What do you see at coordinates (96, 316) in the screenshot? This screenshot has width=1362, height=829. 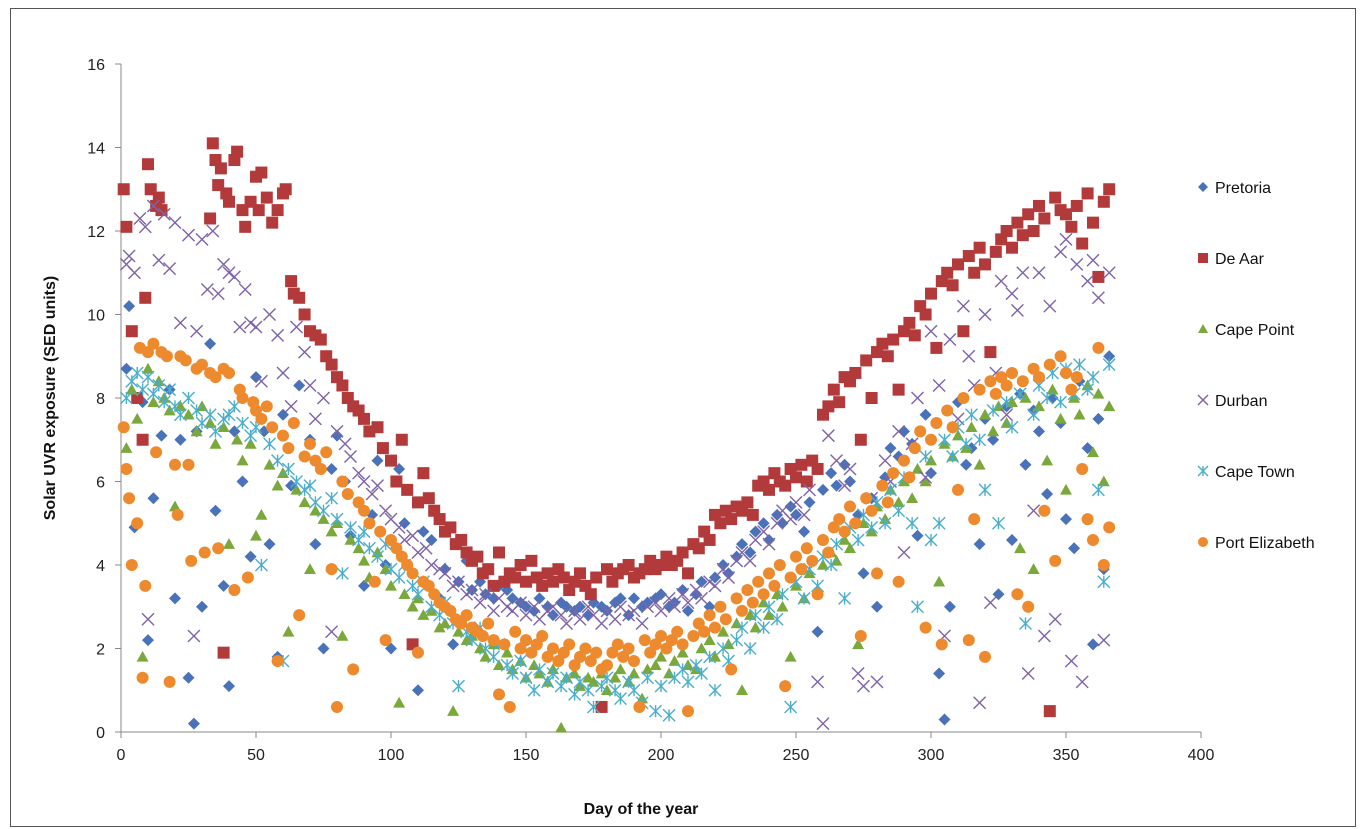 I see `y-tick-label: 10` at bounding box center [96, 316].